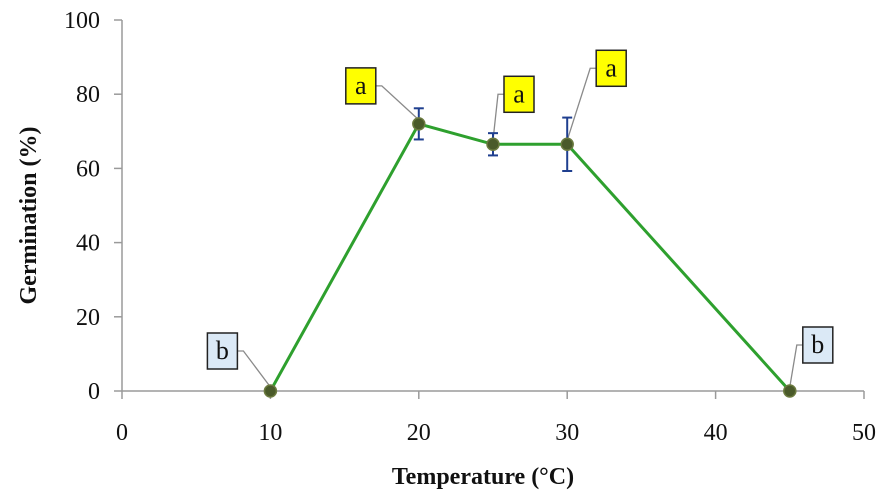  Describe the element at coordinates (88, 169) in the screenshot. I see `y-tick-label: 60` at that location.